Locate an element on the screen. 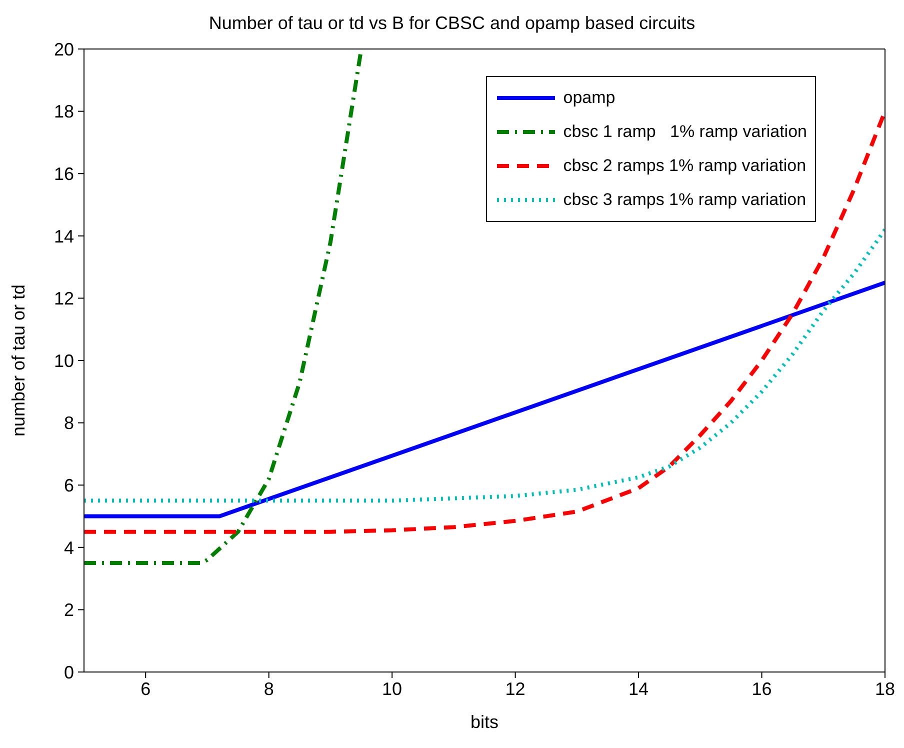 This screenshot has height=748, width=904. x-tick-label: 18 is located at coordinates (885, 688).